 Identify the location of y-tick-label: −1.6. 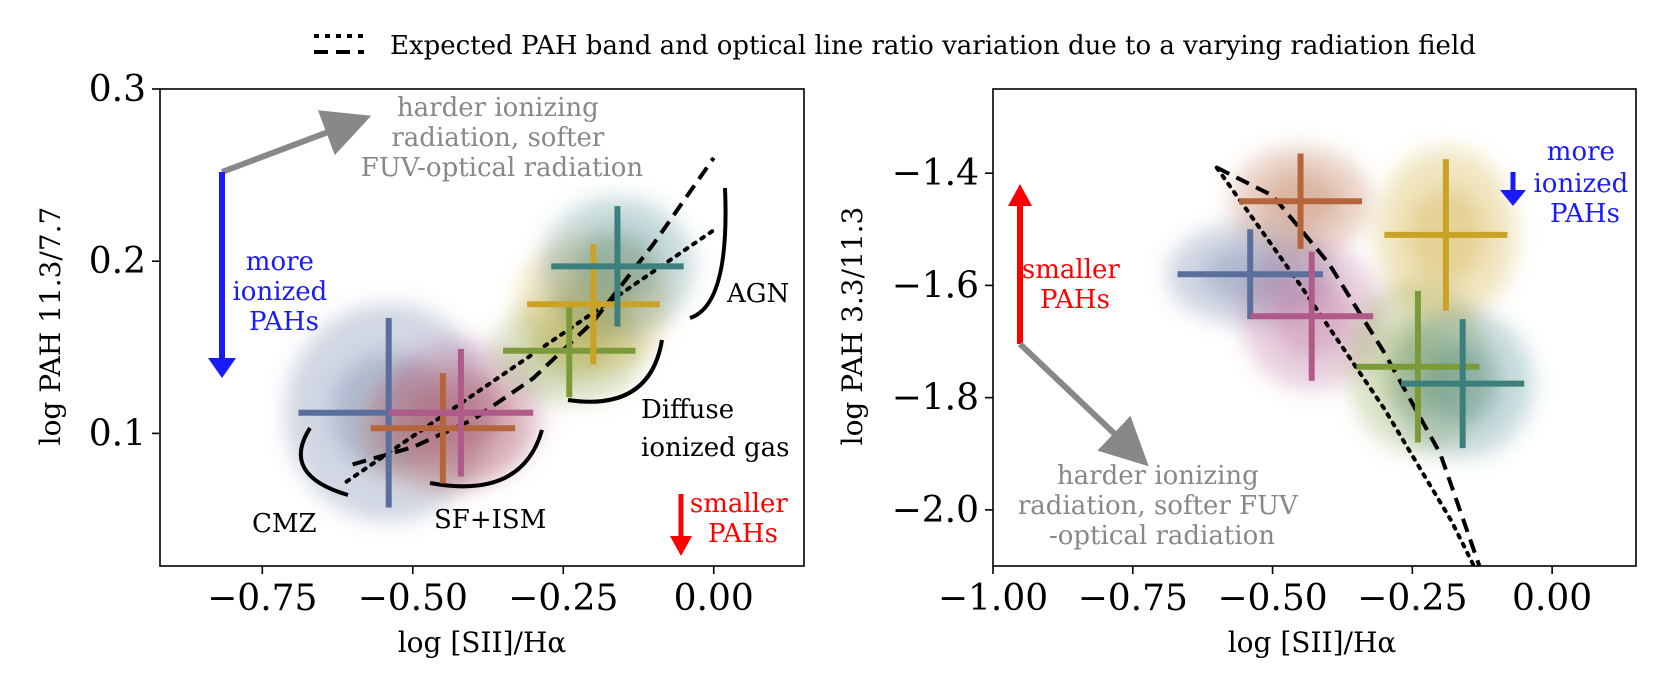
(935, 285).